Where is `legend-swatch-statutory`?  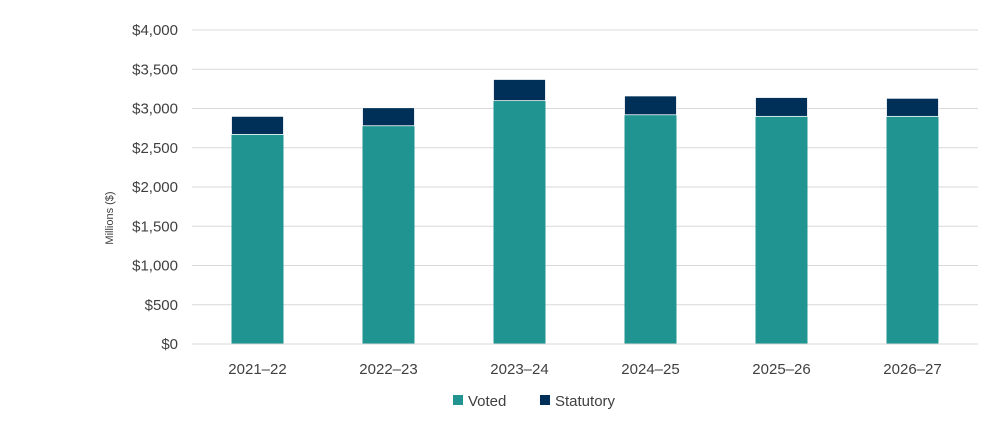
legend-swatch-statutory is located at coordinates (545, 400).